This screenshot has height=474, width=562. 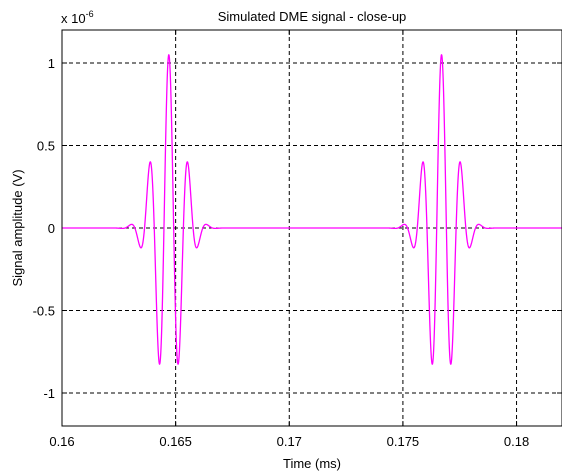 I want to click on x-tick-labels: 0.16 0.165 0.17 0.175 0.18, so click(x=289, y=441).